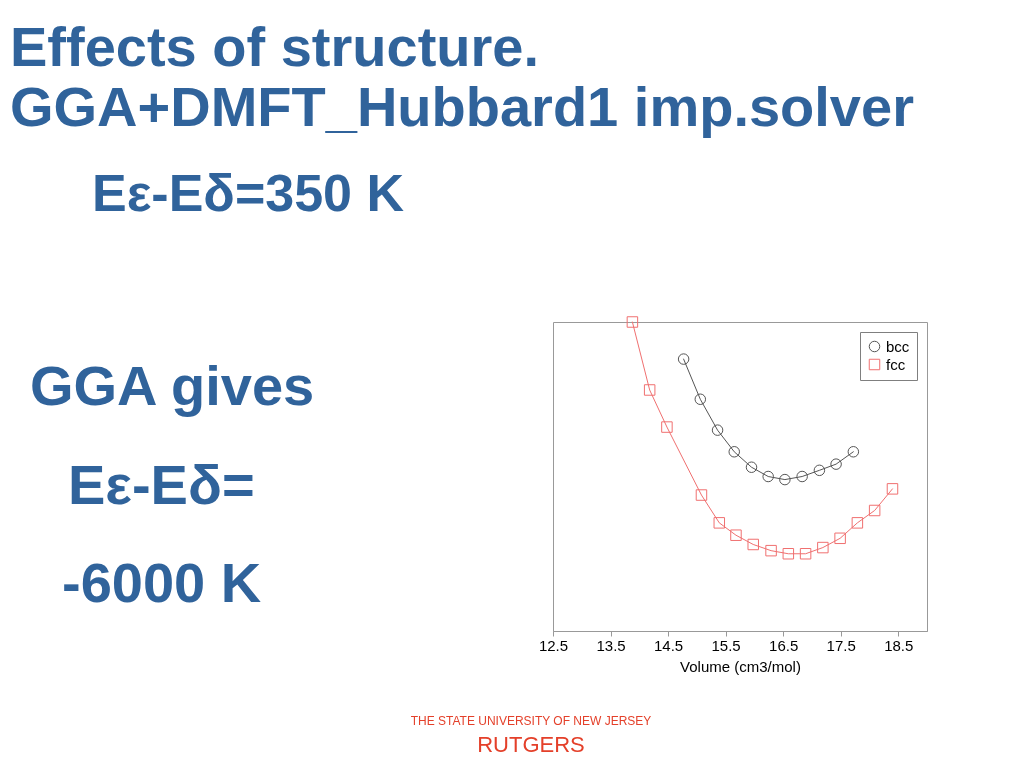  What do you see at coordinates (611, 645) in the screenshot?
I see `x-tick-label: 13.5` at bounding box center [611, 645].